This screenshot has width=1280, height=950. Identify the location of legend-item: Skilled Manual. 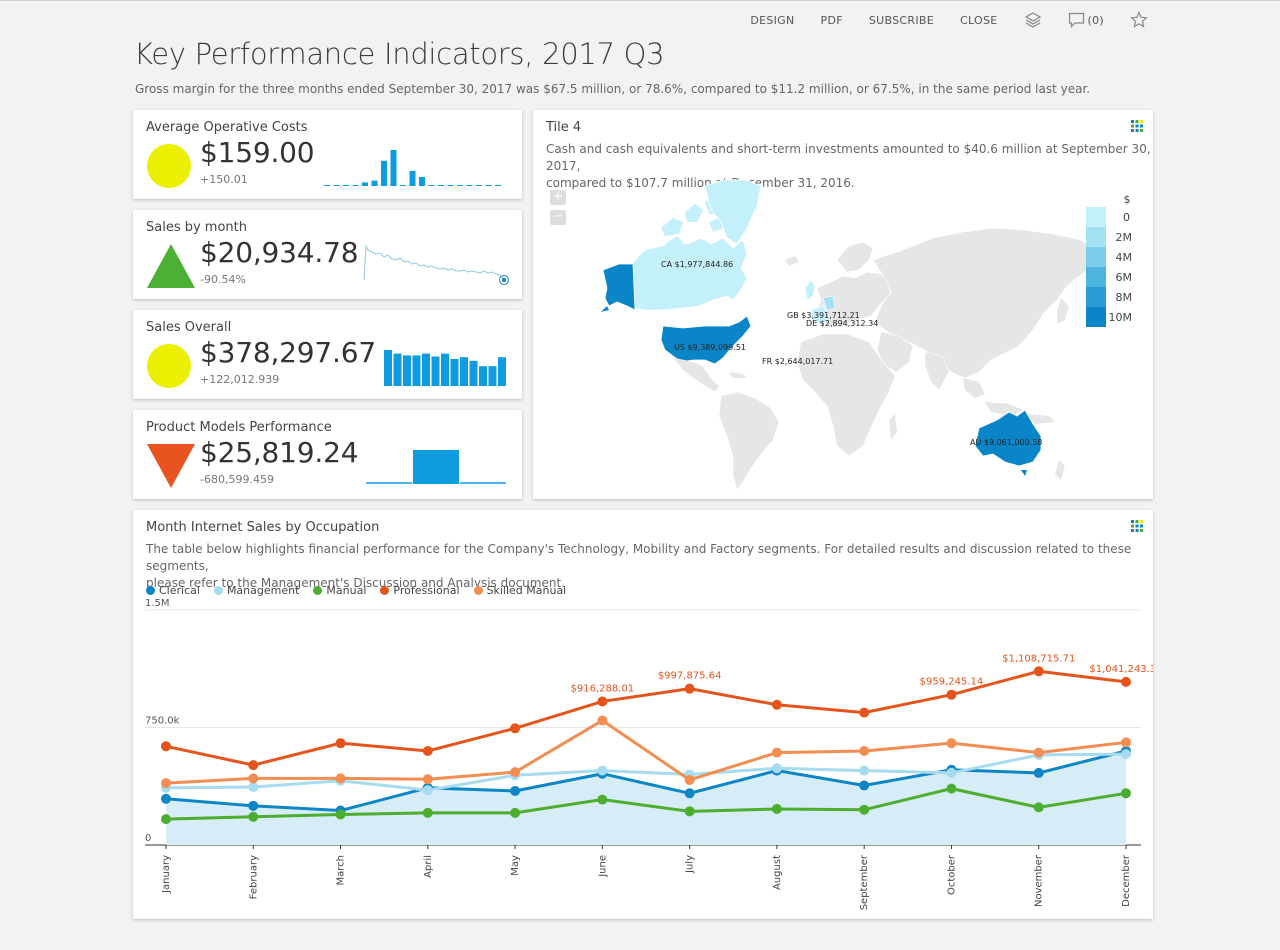
(519, 590).